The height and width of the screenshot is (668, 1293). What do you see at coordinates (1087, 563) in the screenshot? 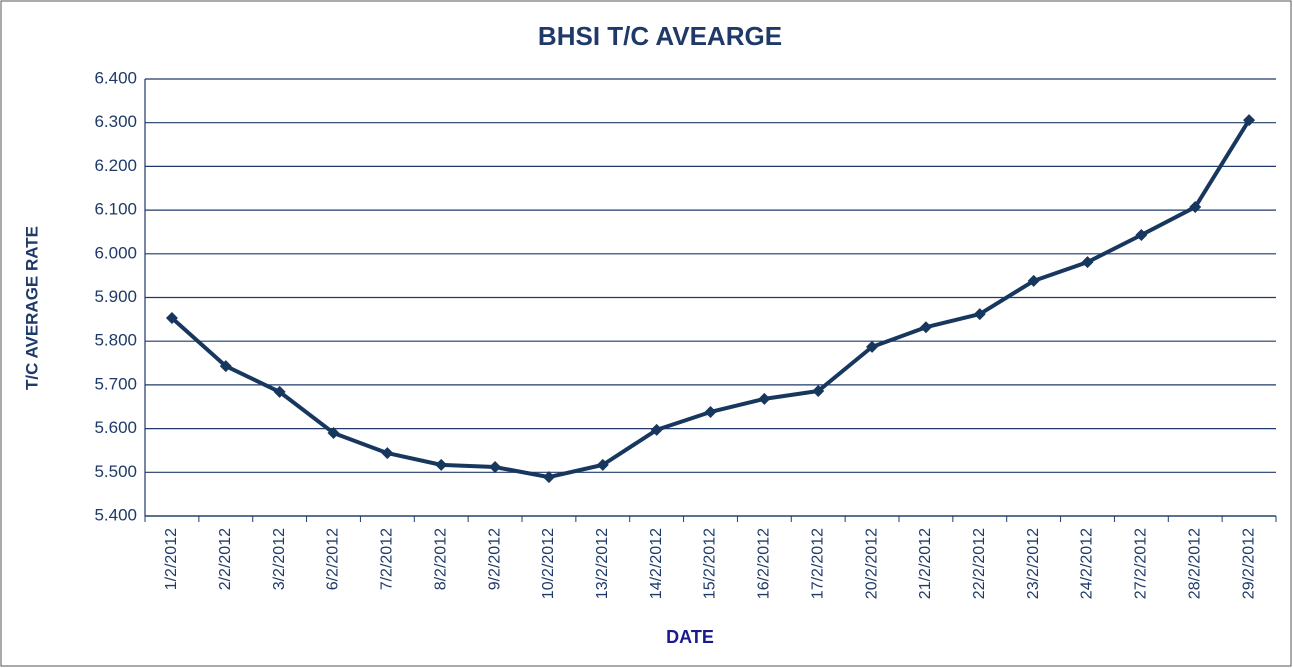
I see `x-tick-label: 24/2/2012` at bounding box center [1087, 563].